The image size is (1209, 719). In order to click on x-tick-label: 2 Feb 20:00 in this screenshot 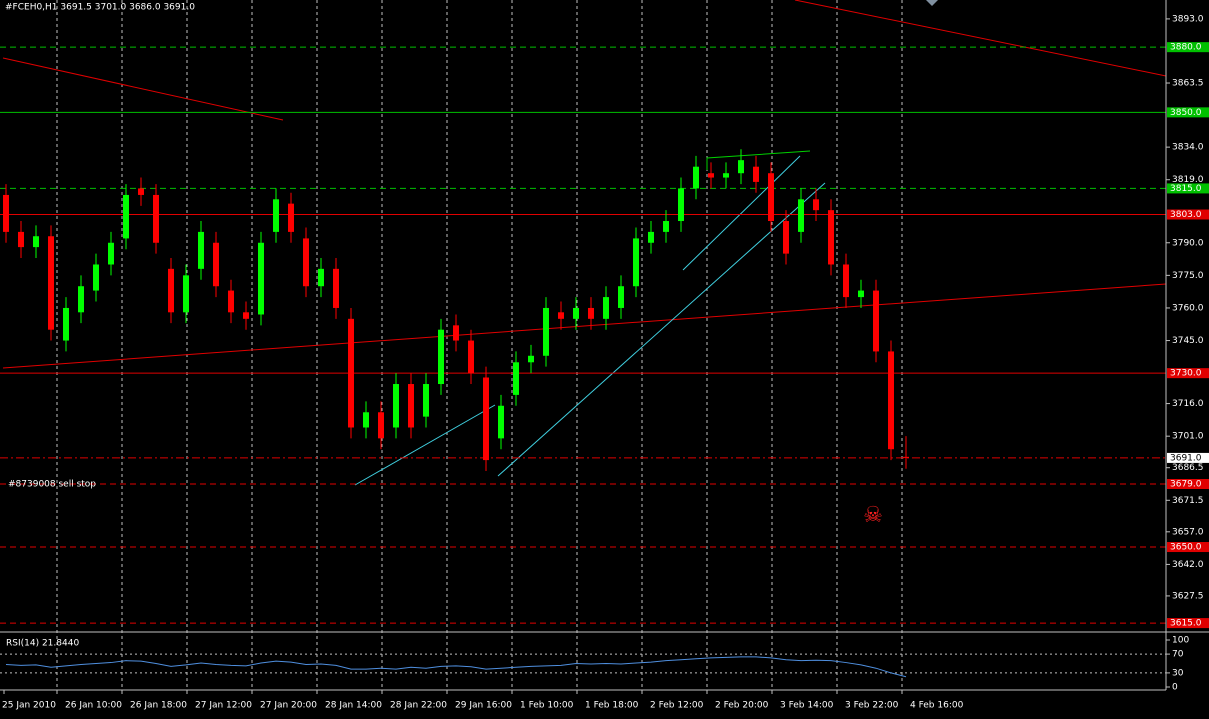, I will do `click(742, 706)`.